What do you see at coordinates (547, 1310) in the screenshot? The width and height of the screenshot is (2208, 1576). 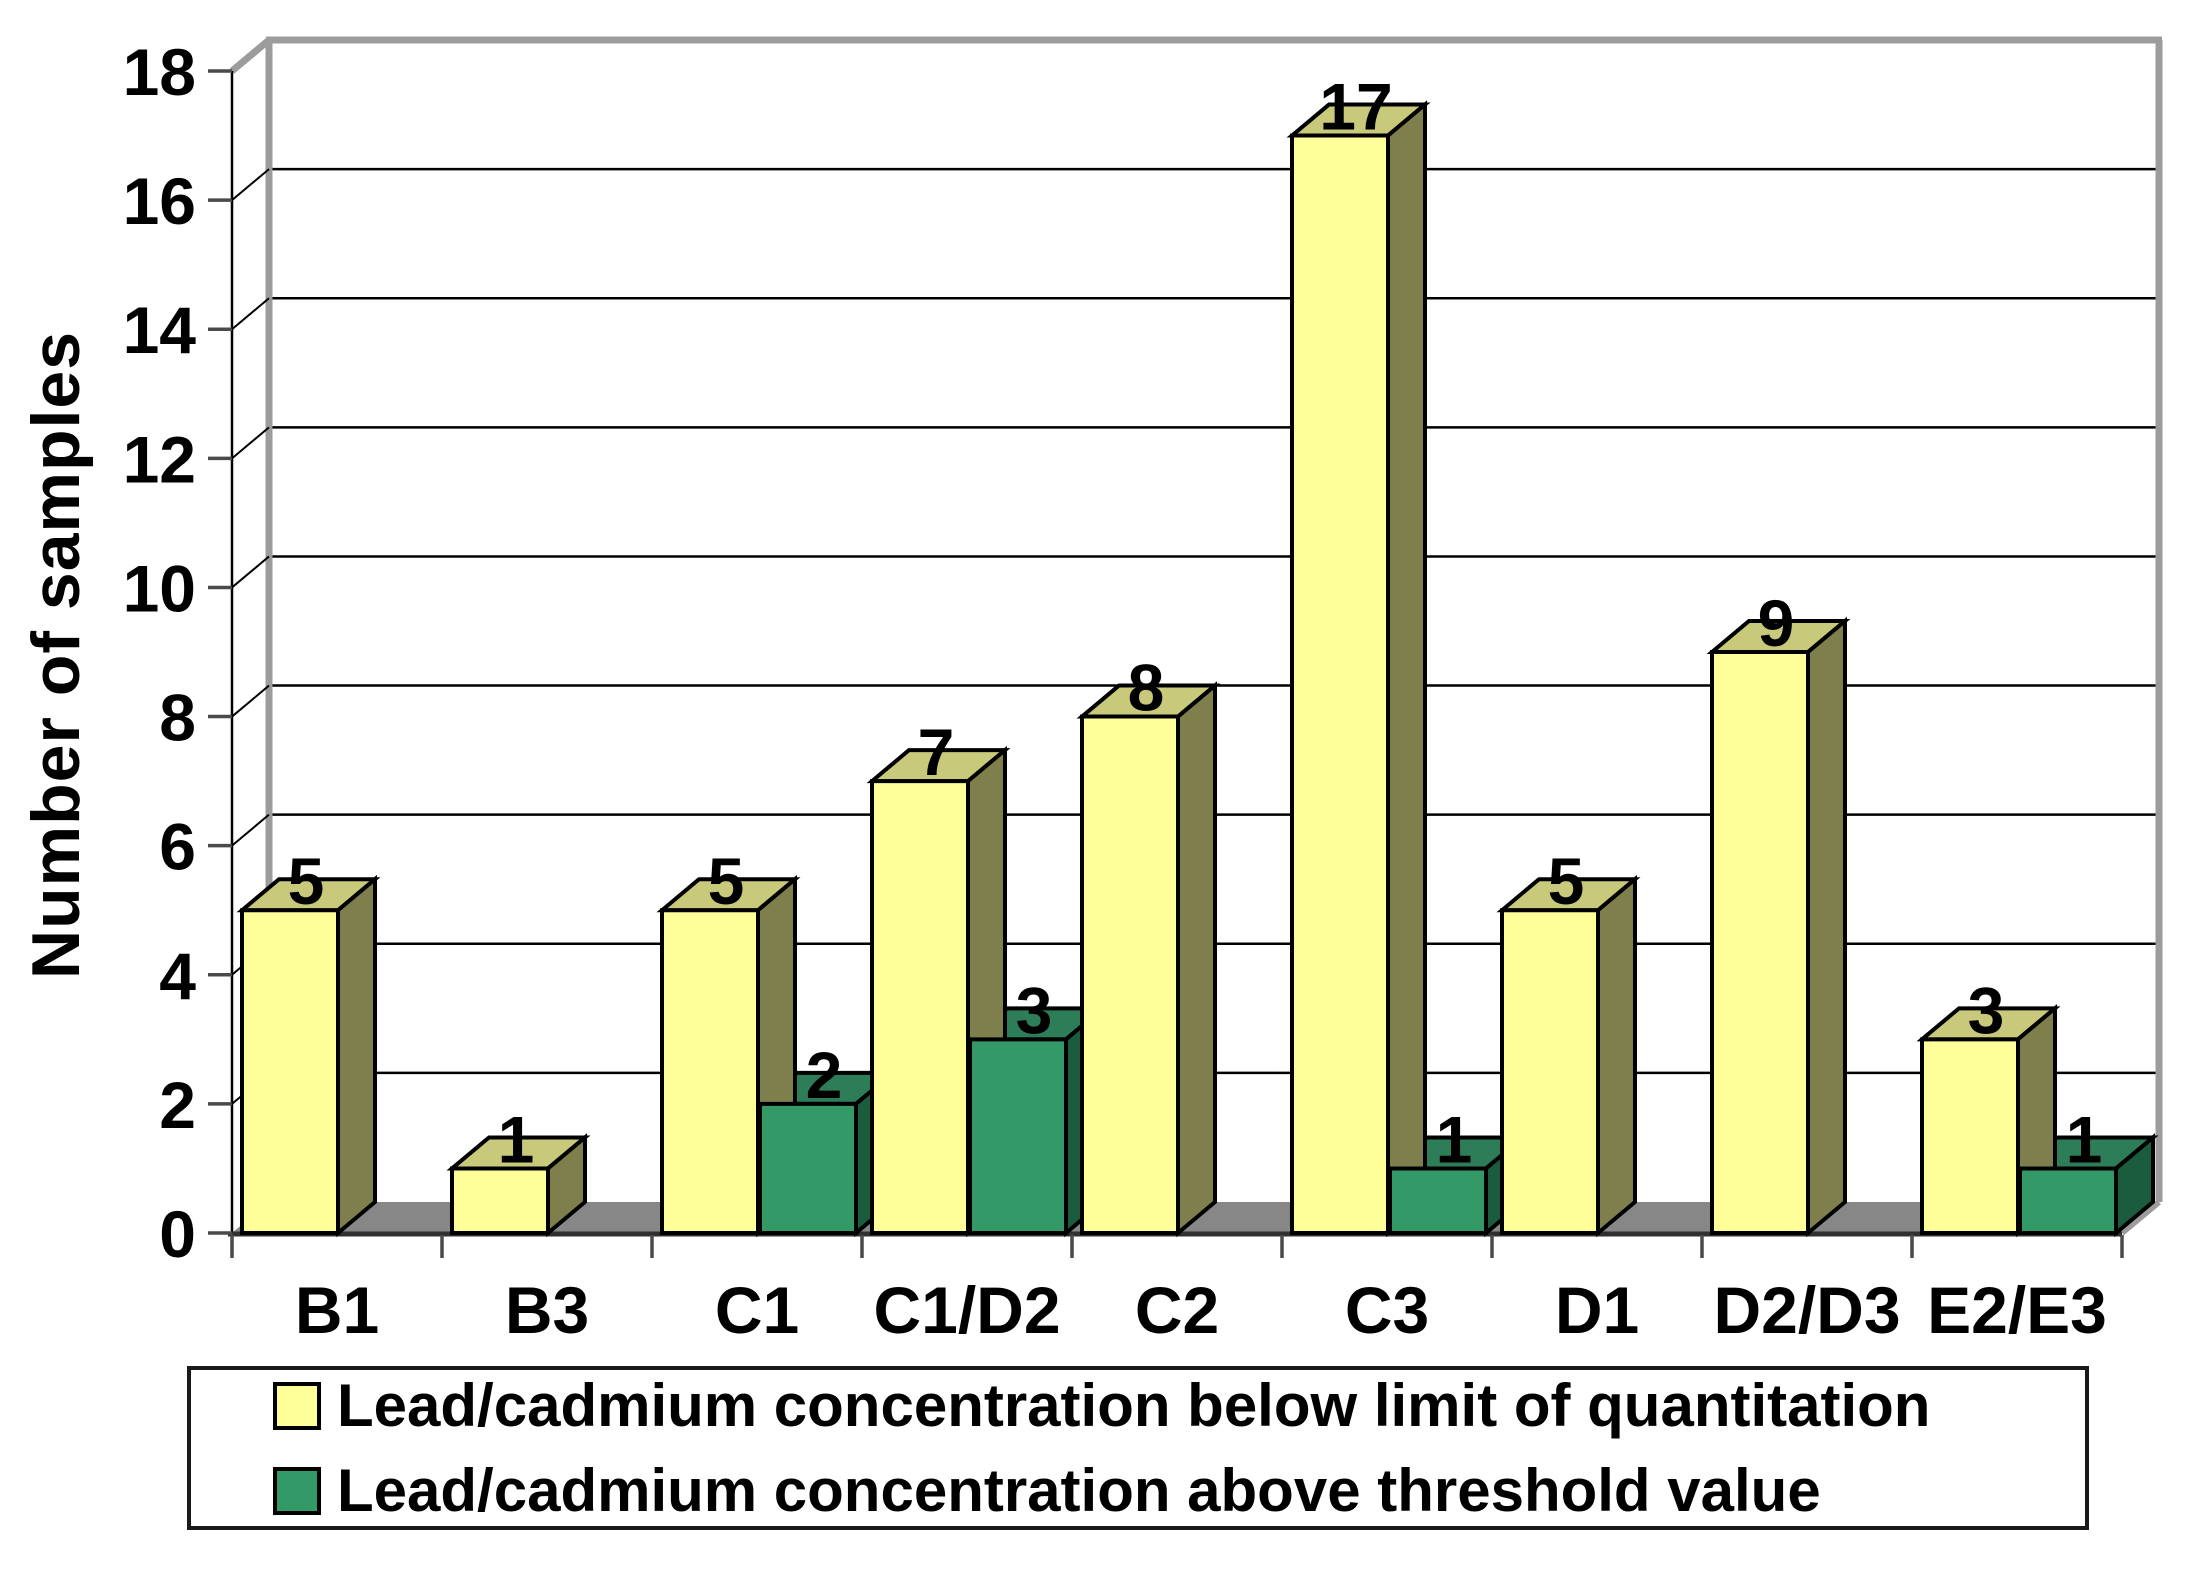 I see `x-category-label: B3` at bounding box center [547, 1310].